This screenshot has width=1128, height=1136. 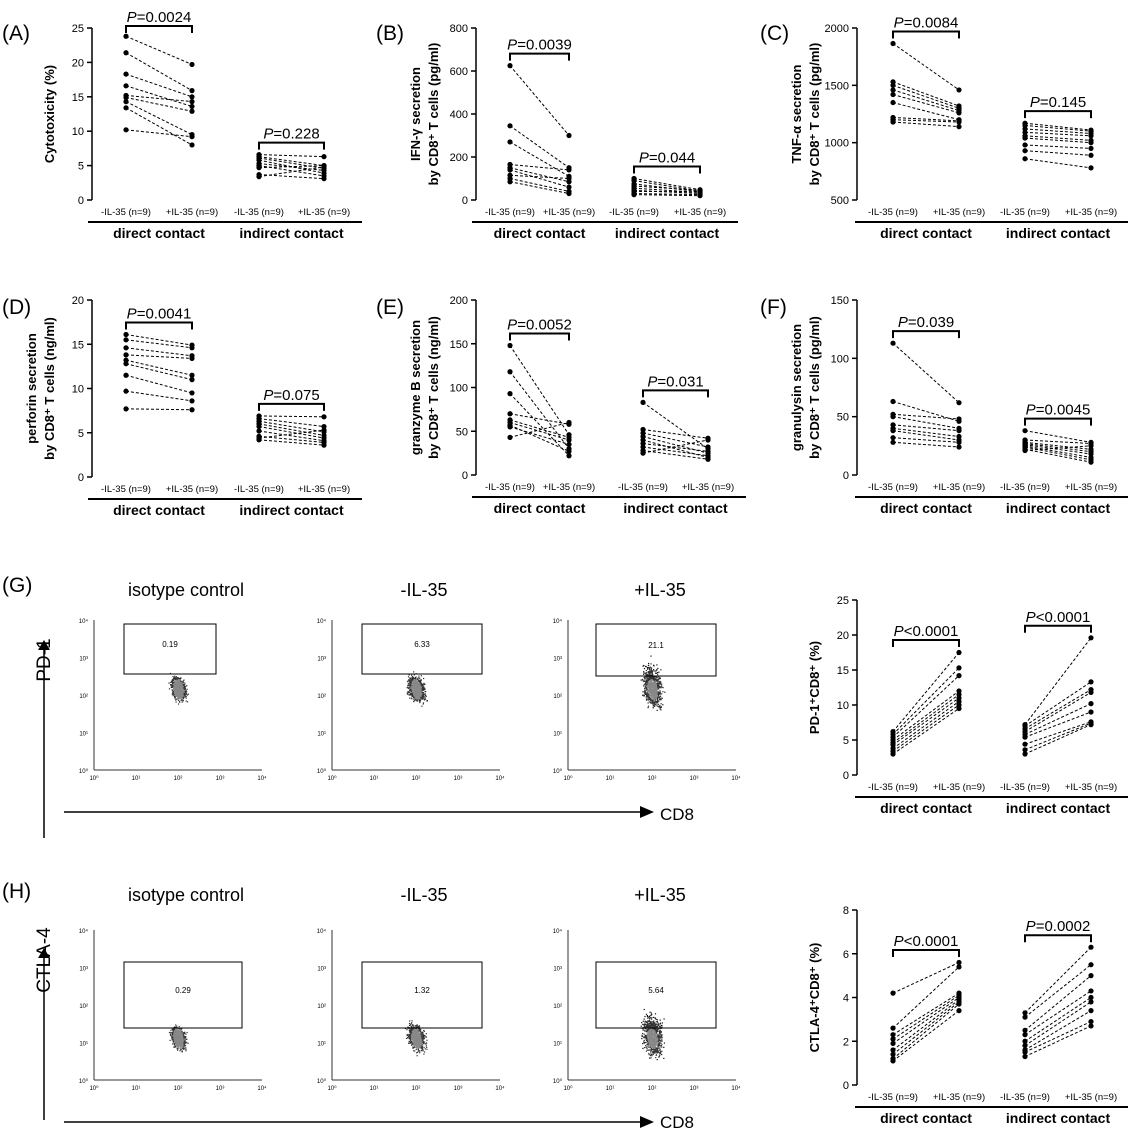 What do you see at coordinates (1063, 617) in the screenshot?
I see `p-value-number: <0.0001` at bounding box center [1063, 617].